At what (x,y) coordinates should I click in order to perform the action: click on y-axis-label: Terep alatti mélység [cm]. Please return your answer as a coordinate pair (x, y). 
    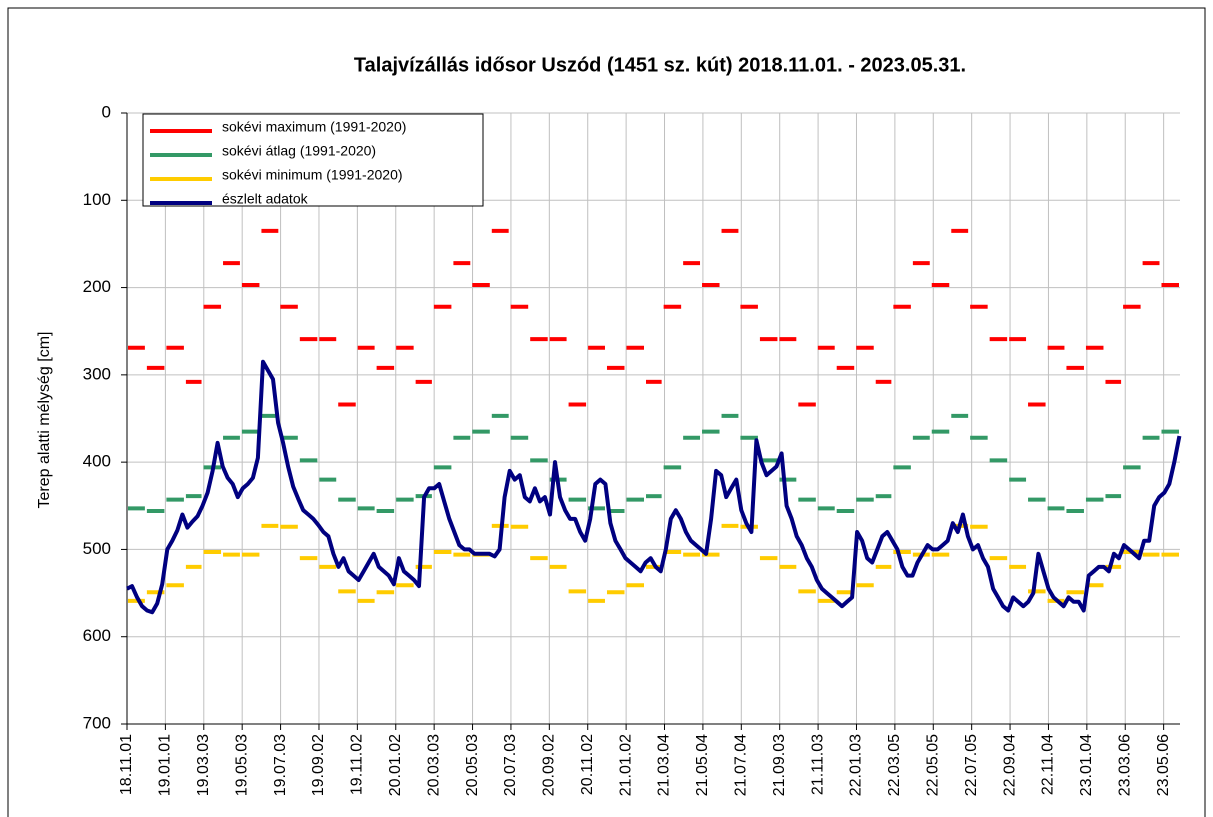
    Looking at the image, I should click on (44, 420).